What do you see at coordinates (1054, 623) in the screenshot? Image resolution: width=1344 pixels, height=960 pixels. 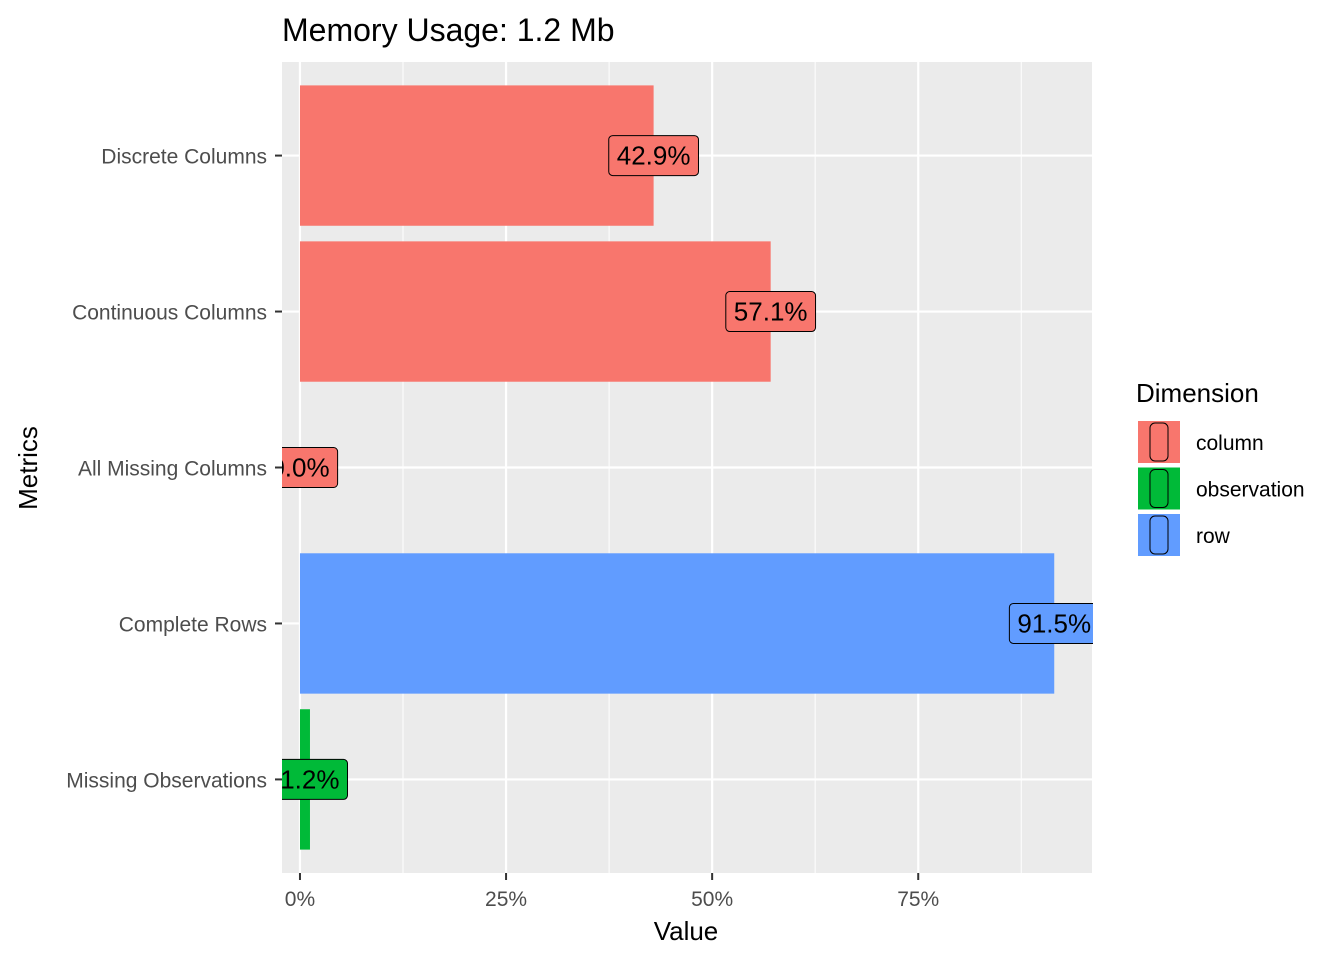 I see `data-label-text: 91.5%` at bounding box center [1054, 623].